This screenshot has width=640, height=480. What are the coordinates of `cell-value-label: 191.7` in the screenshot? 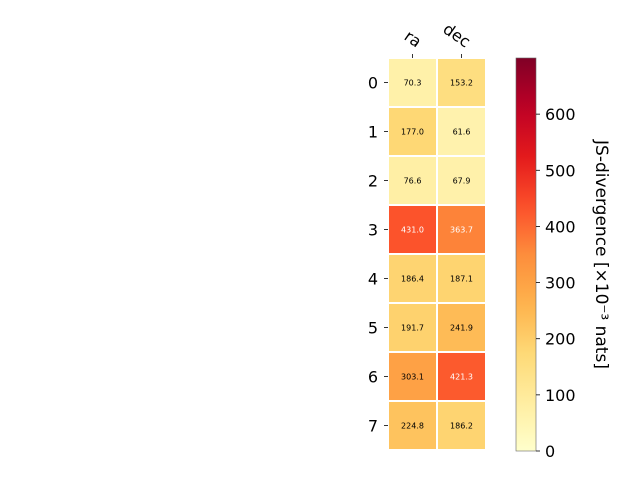 It's located at (412, 328).